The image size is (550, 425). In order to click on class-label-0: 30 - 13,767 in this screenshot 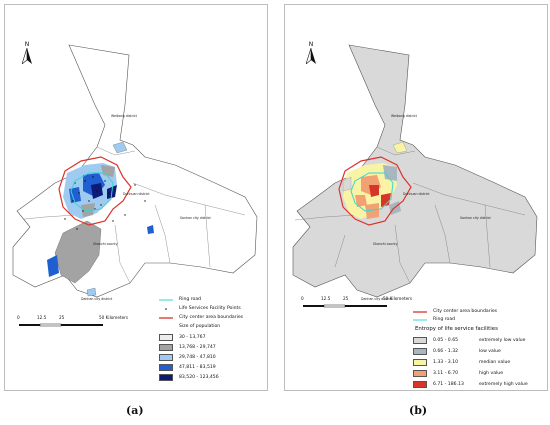, I will do `click(192, 337)`.